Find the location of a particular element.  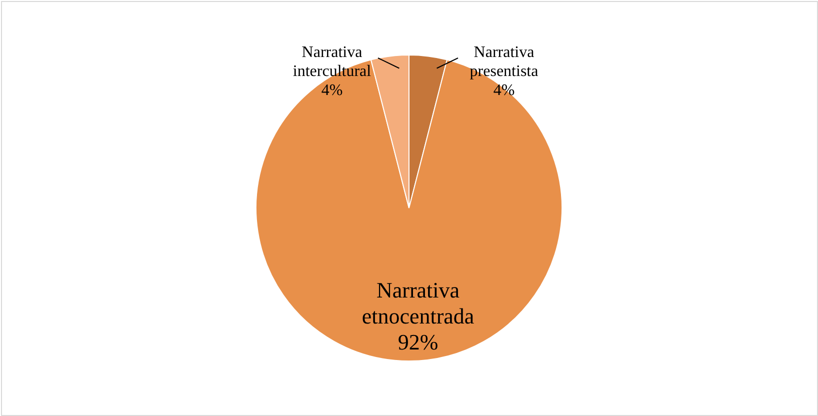

slice-label: Narrativa etnocentrada is located at coordinates (418, 302).